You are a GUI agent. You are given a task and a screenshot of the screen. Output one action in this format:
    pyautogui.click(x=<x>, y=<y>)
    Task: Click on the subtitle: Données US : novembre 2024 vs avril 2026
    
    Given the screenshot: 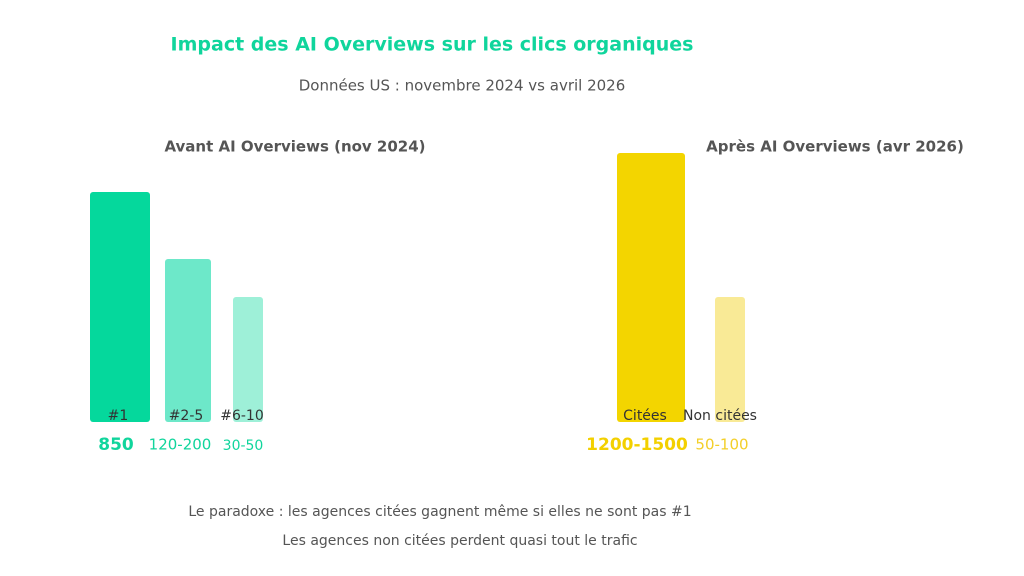 What is the action you would take?
    pyautogui.click(x=462, y=86)
    